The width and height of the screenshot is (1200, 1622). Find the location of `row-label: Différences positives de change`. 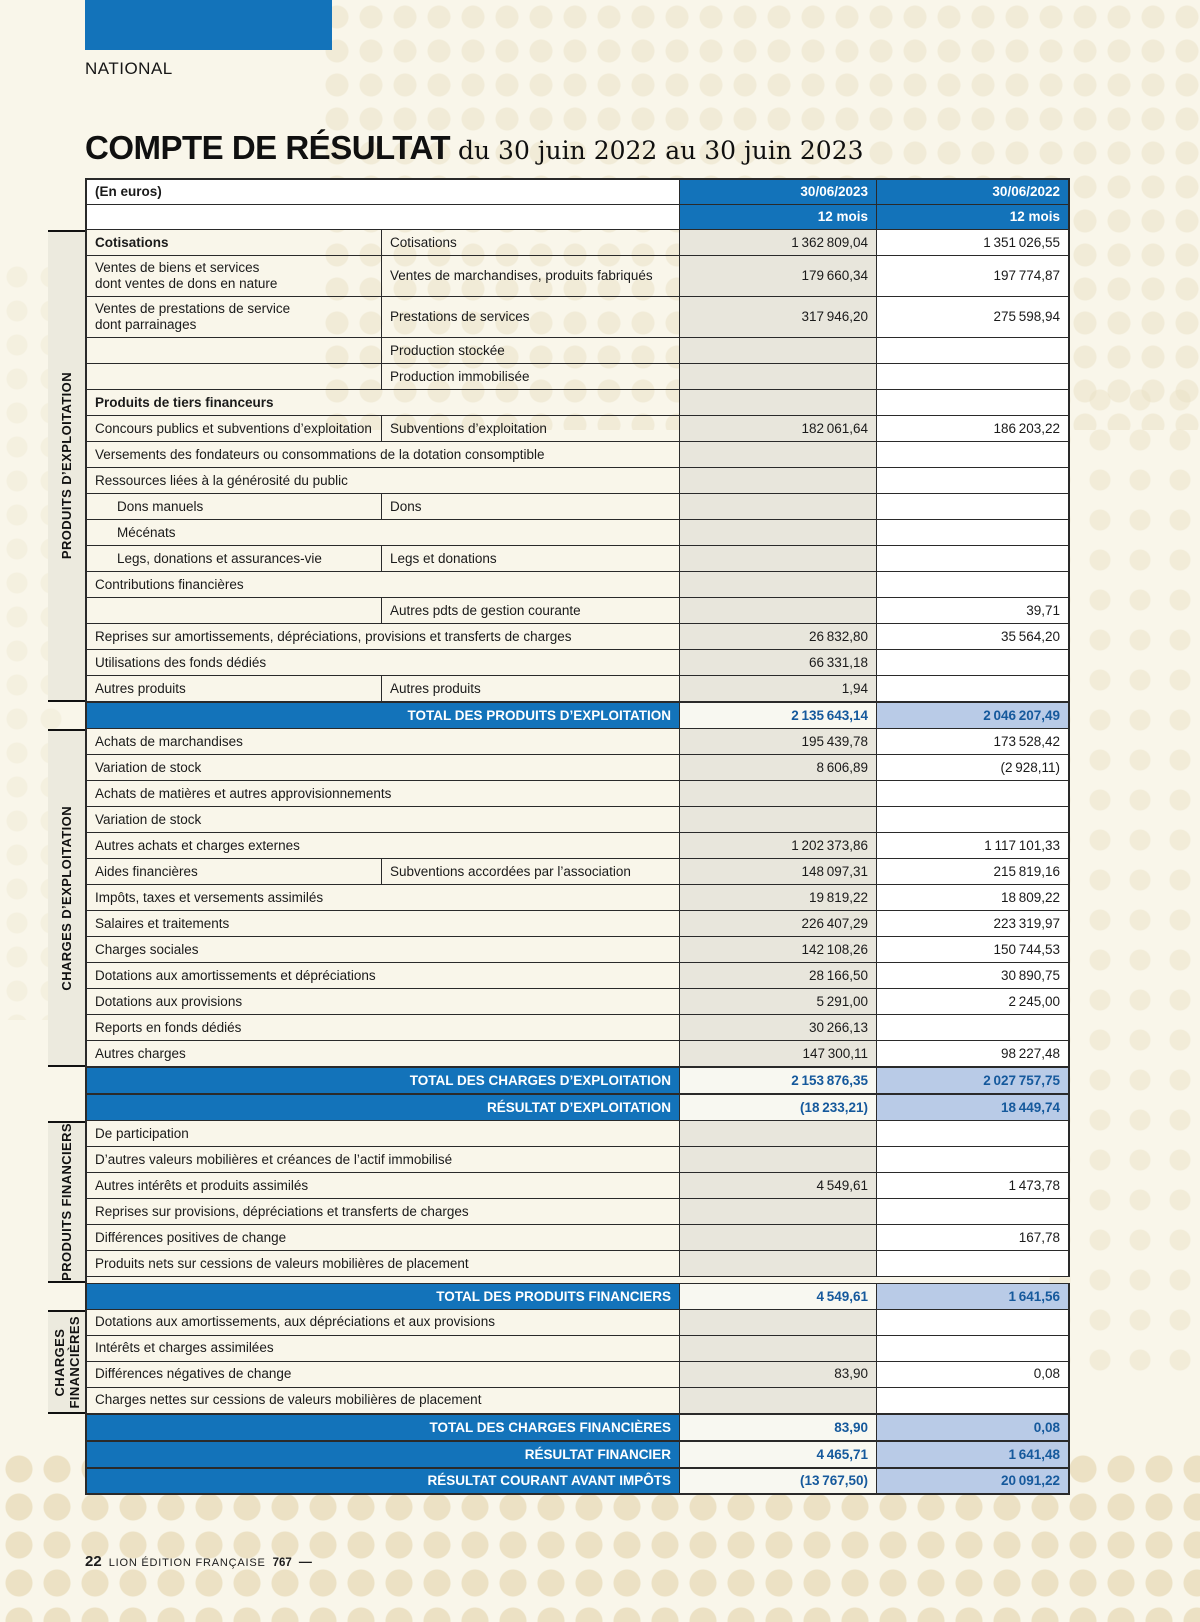

row-label: Différences positives de change is located at coordinates (383, 1238).